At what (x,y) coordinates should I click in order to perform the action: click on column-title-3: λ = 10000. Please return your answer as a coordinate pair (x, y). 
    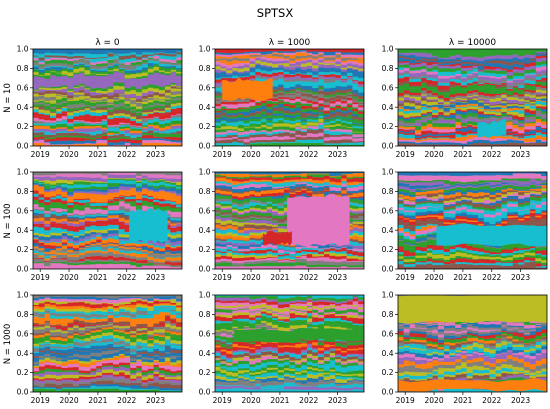
    Looking at the image, I should click on (472, 43).